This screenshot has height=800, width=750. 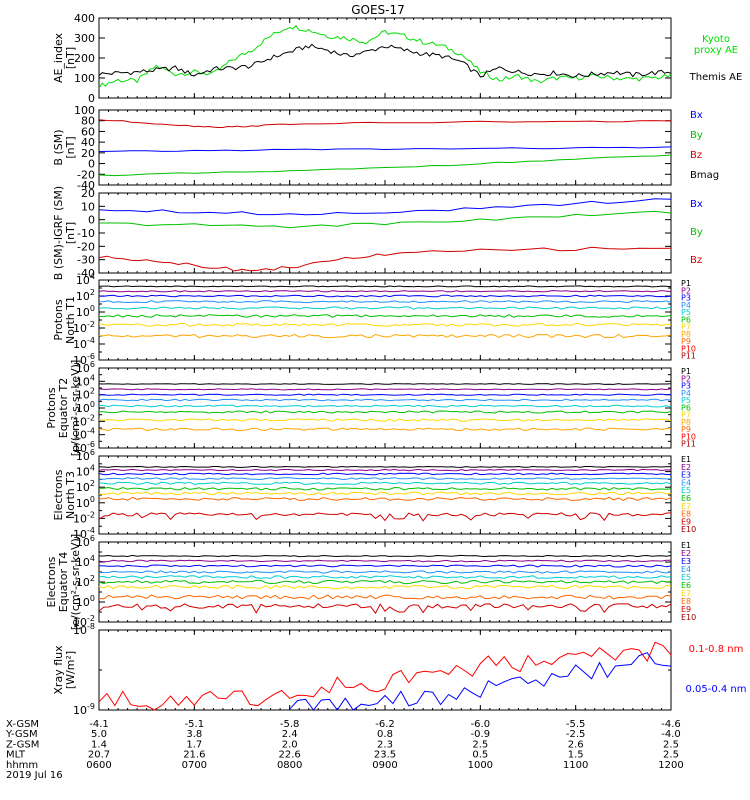 What do you see at coordinates (385, 744) in the screenshot?
I see `time-axis-value: 2.3` at bounding box center [385, 744].